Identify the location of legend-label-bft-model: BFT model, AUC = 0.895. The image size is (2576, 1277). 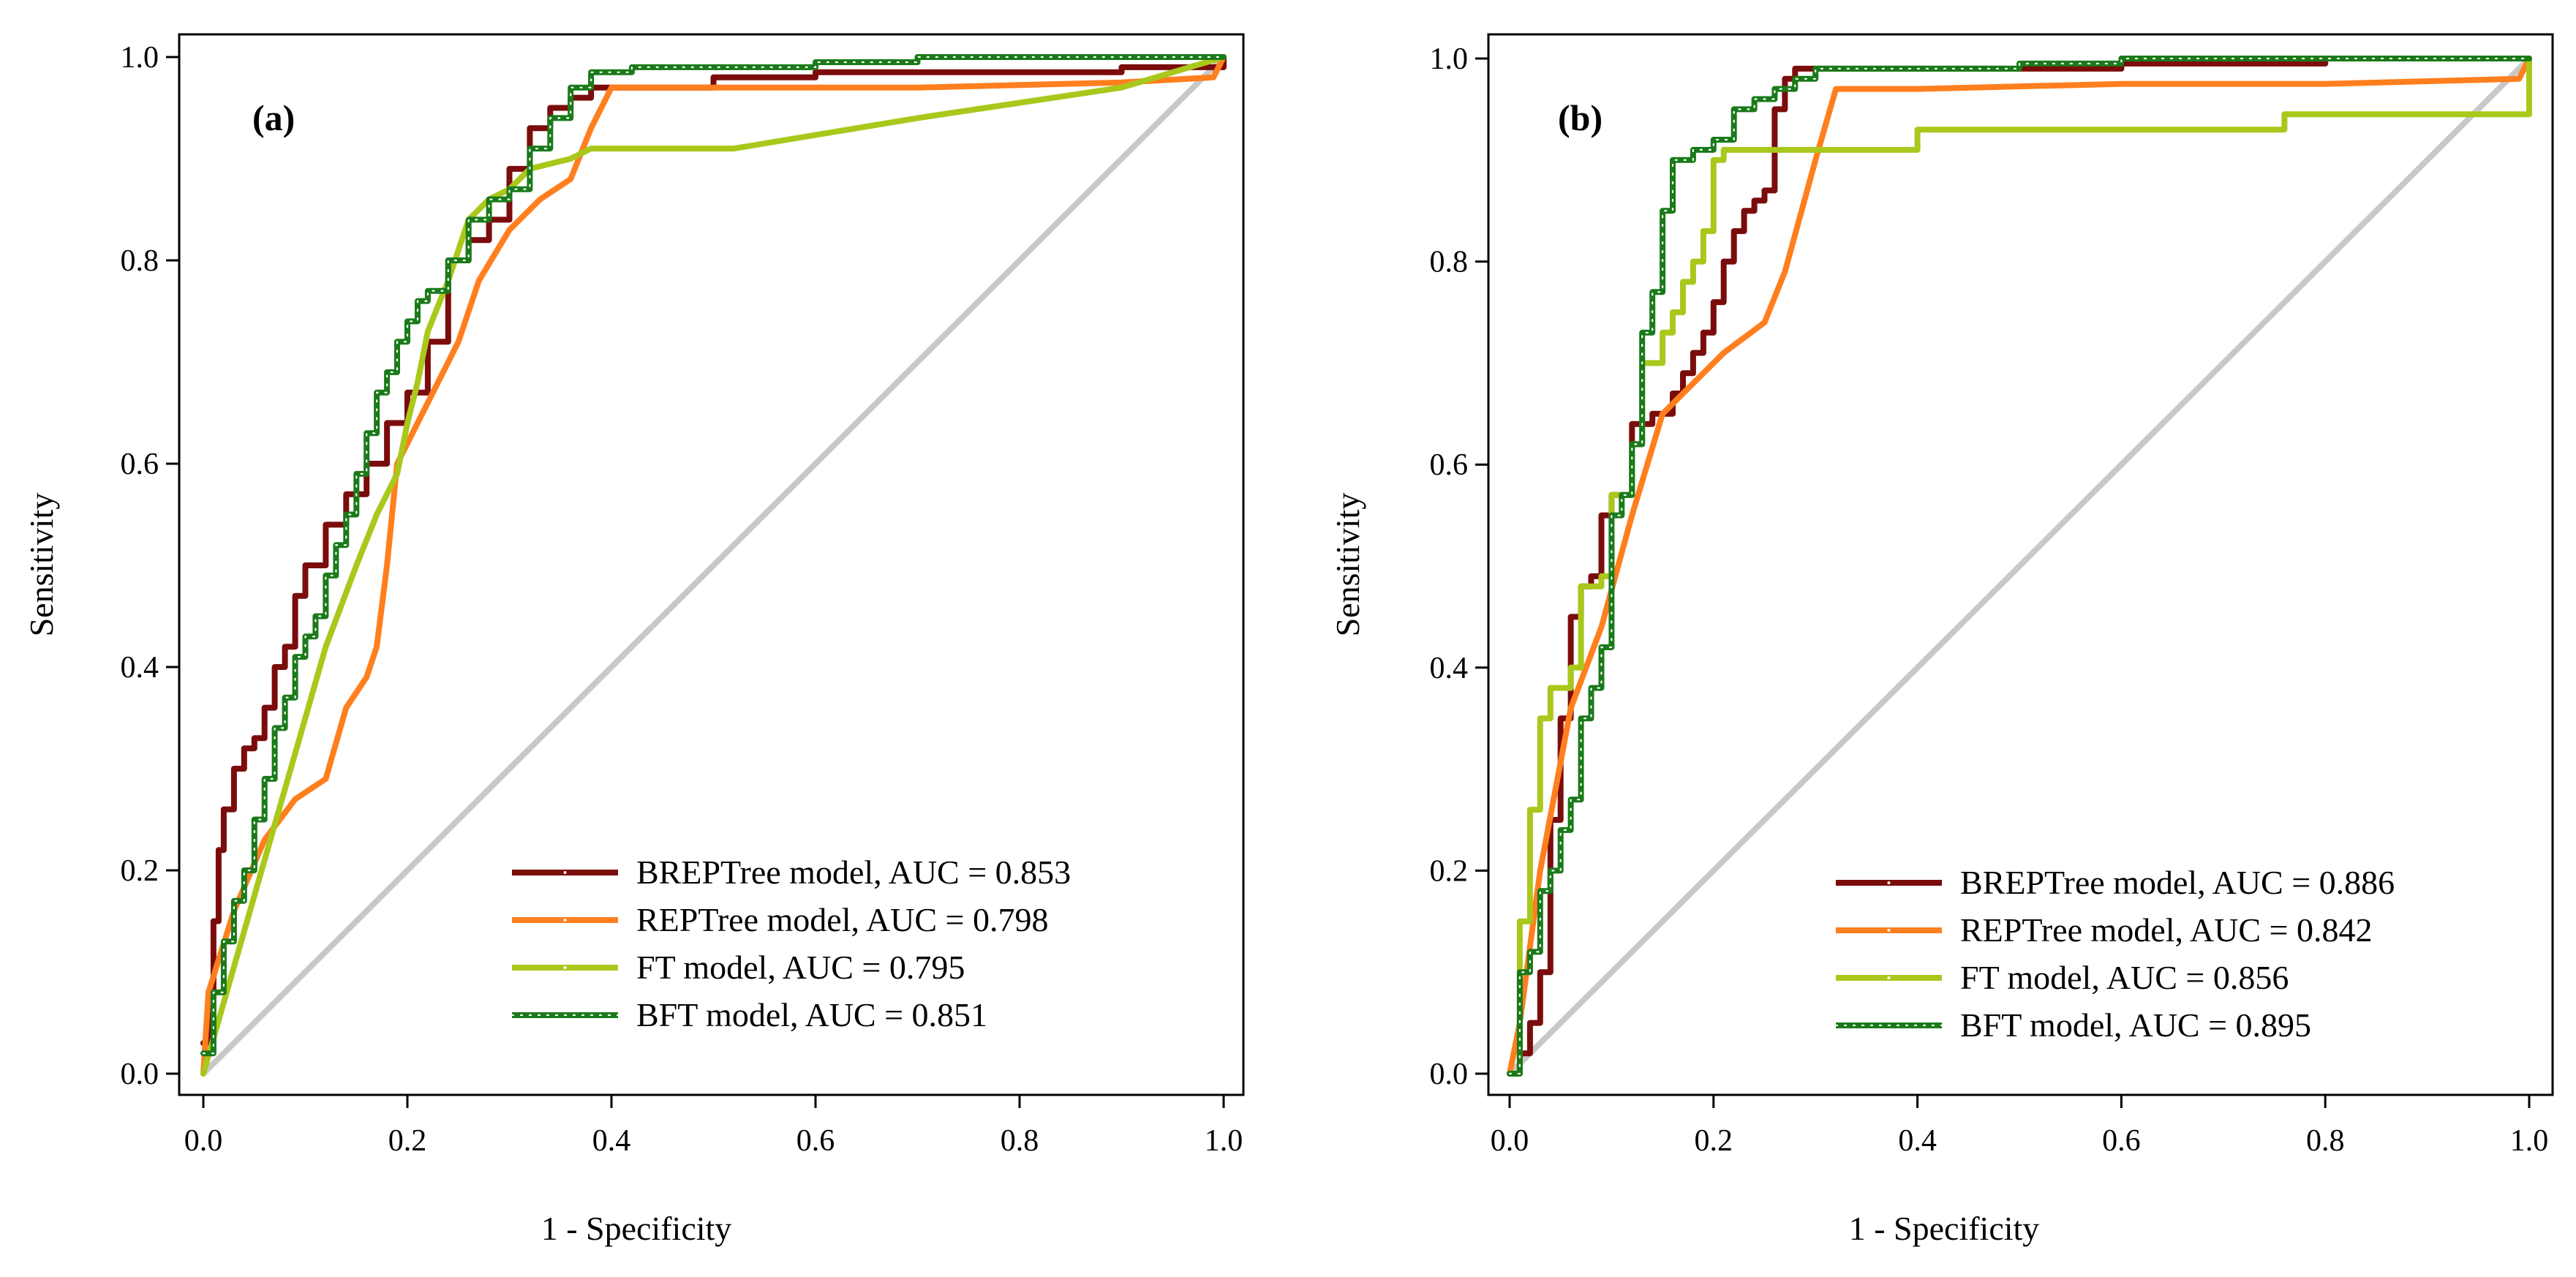
(2135, 1025).